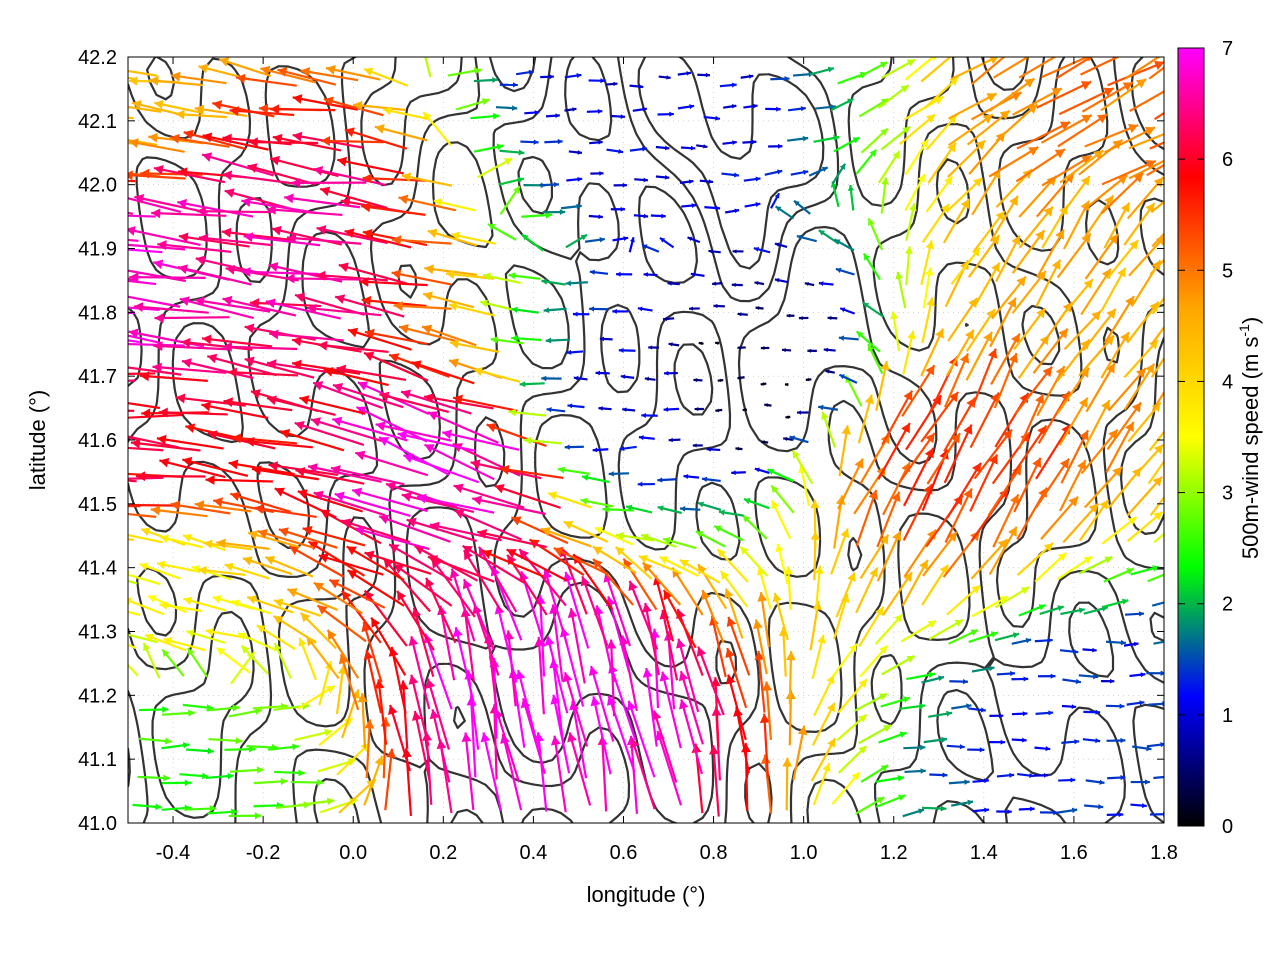 This screenshot has height=960, width=1280. I want to click on y-tick-label: 42.1, so click(97, 122).